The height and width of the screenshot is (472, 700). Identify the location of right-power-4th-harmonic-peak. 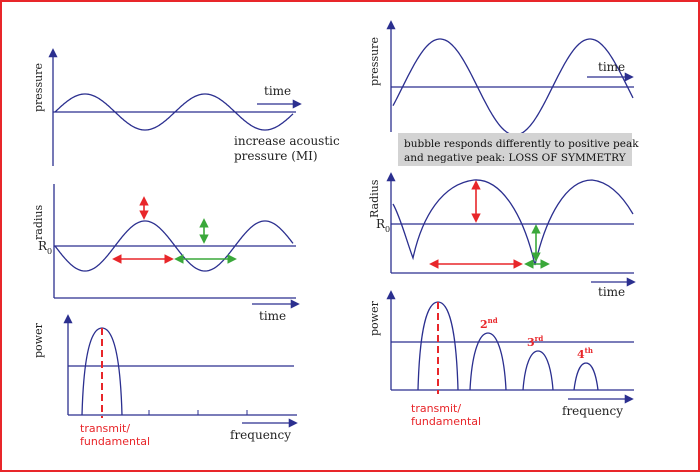
(586, 376).